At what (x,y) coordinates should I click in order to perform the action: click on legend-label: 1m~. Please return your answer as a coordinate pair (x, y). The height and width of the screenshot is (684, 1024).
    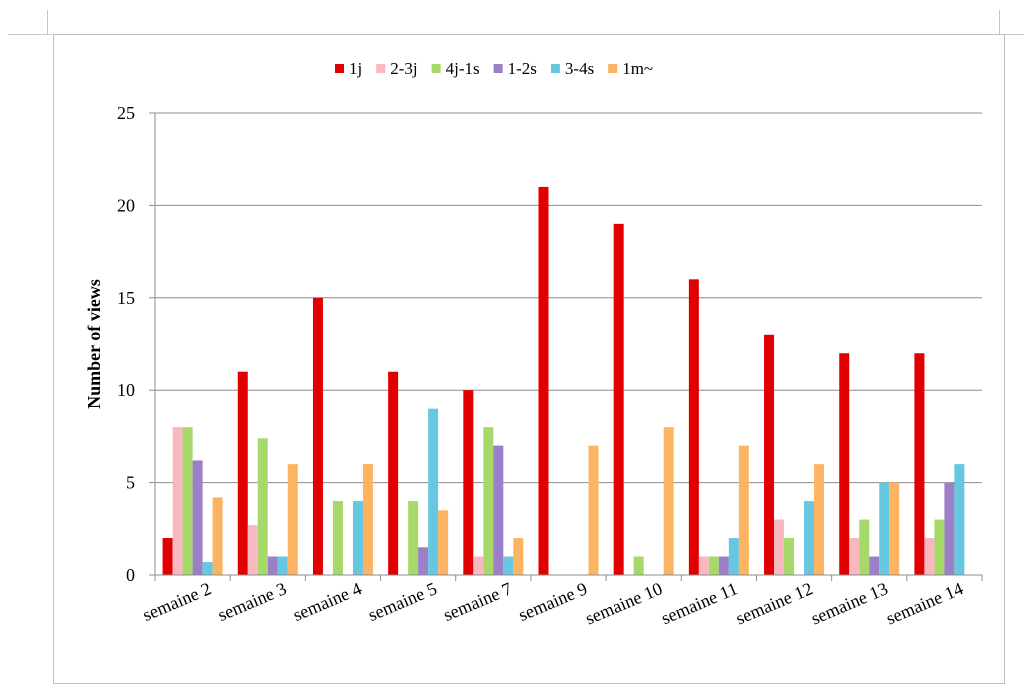
    Looking at the image, I should click on (637, 68).